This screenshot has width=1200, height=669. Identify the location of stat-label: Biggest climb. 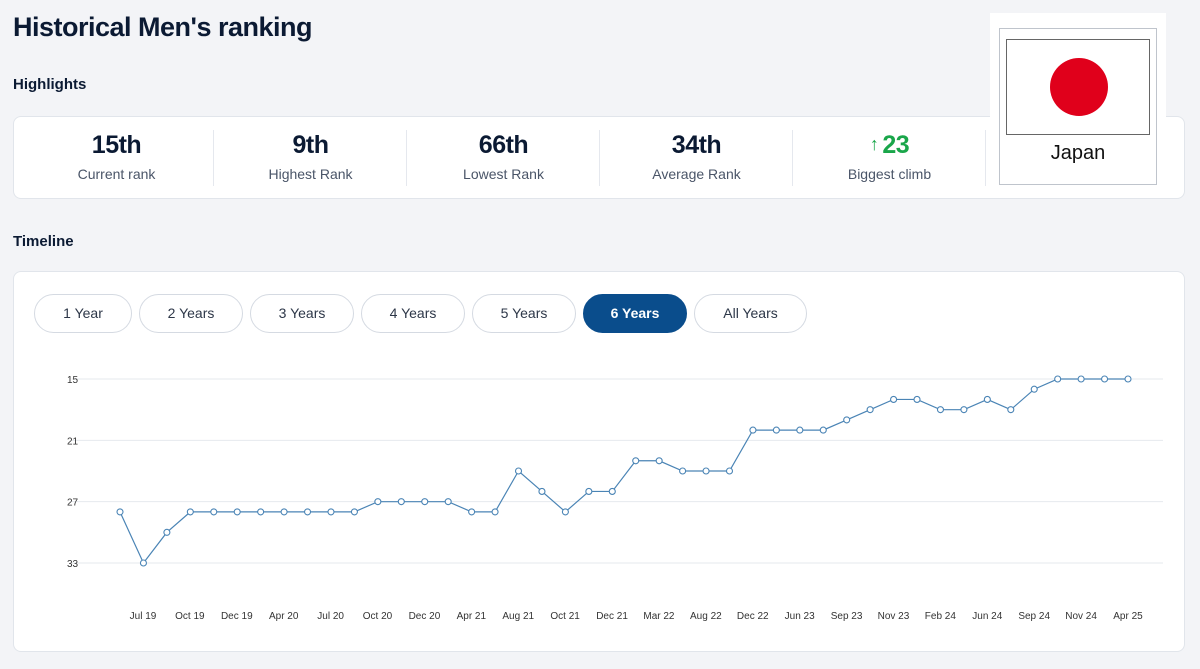
(889, 174).